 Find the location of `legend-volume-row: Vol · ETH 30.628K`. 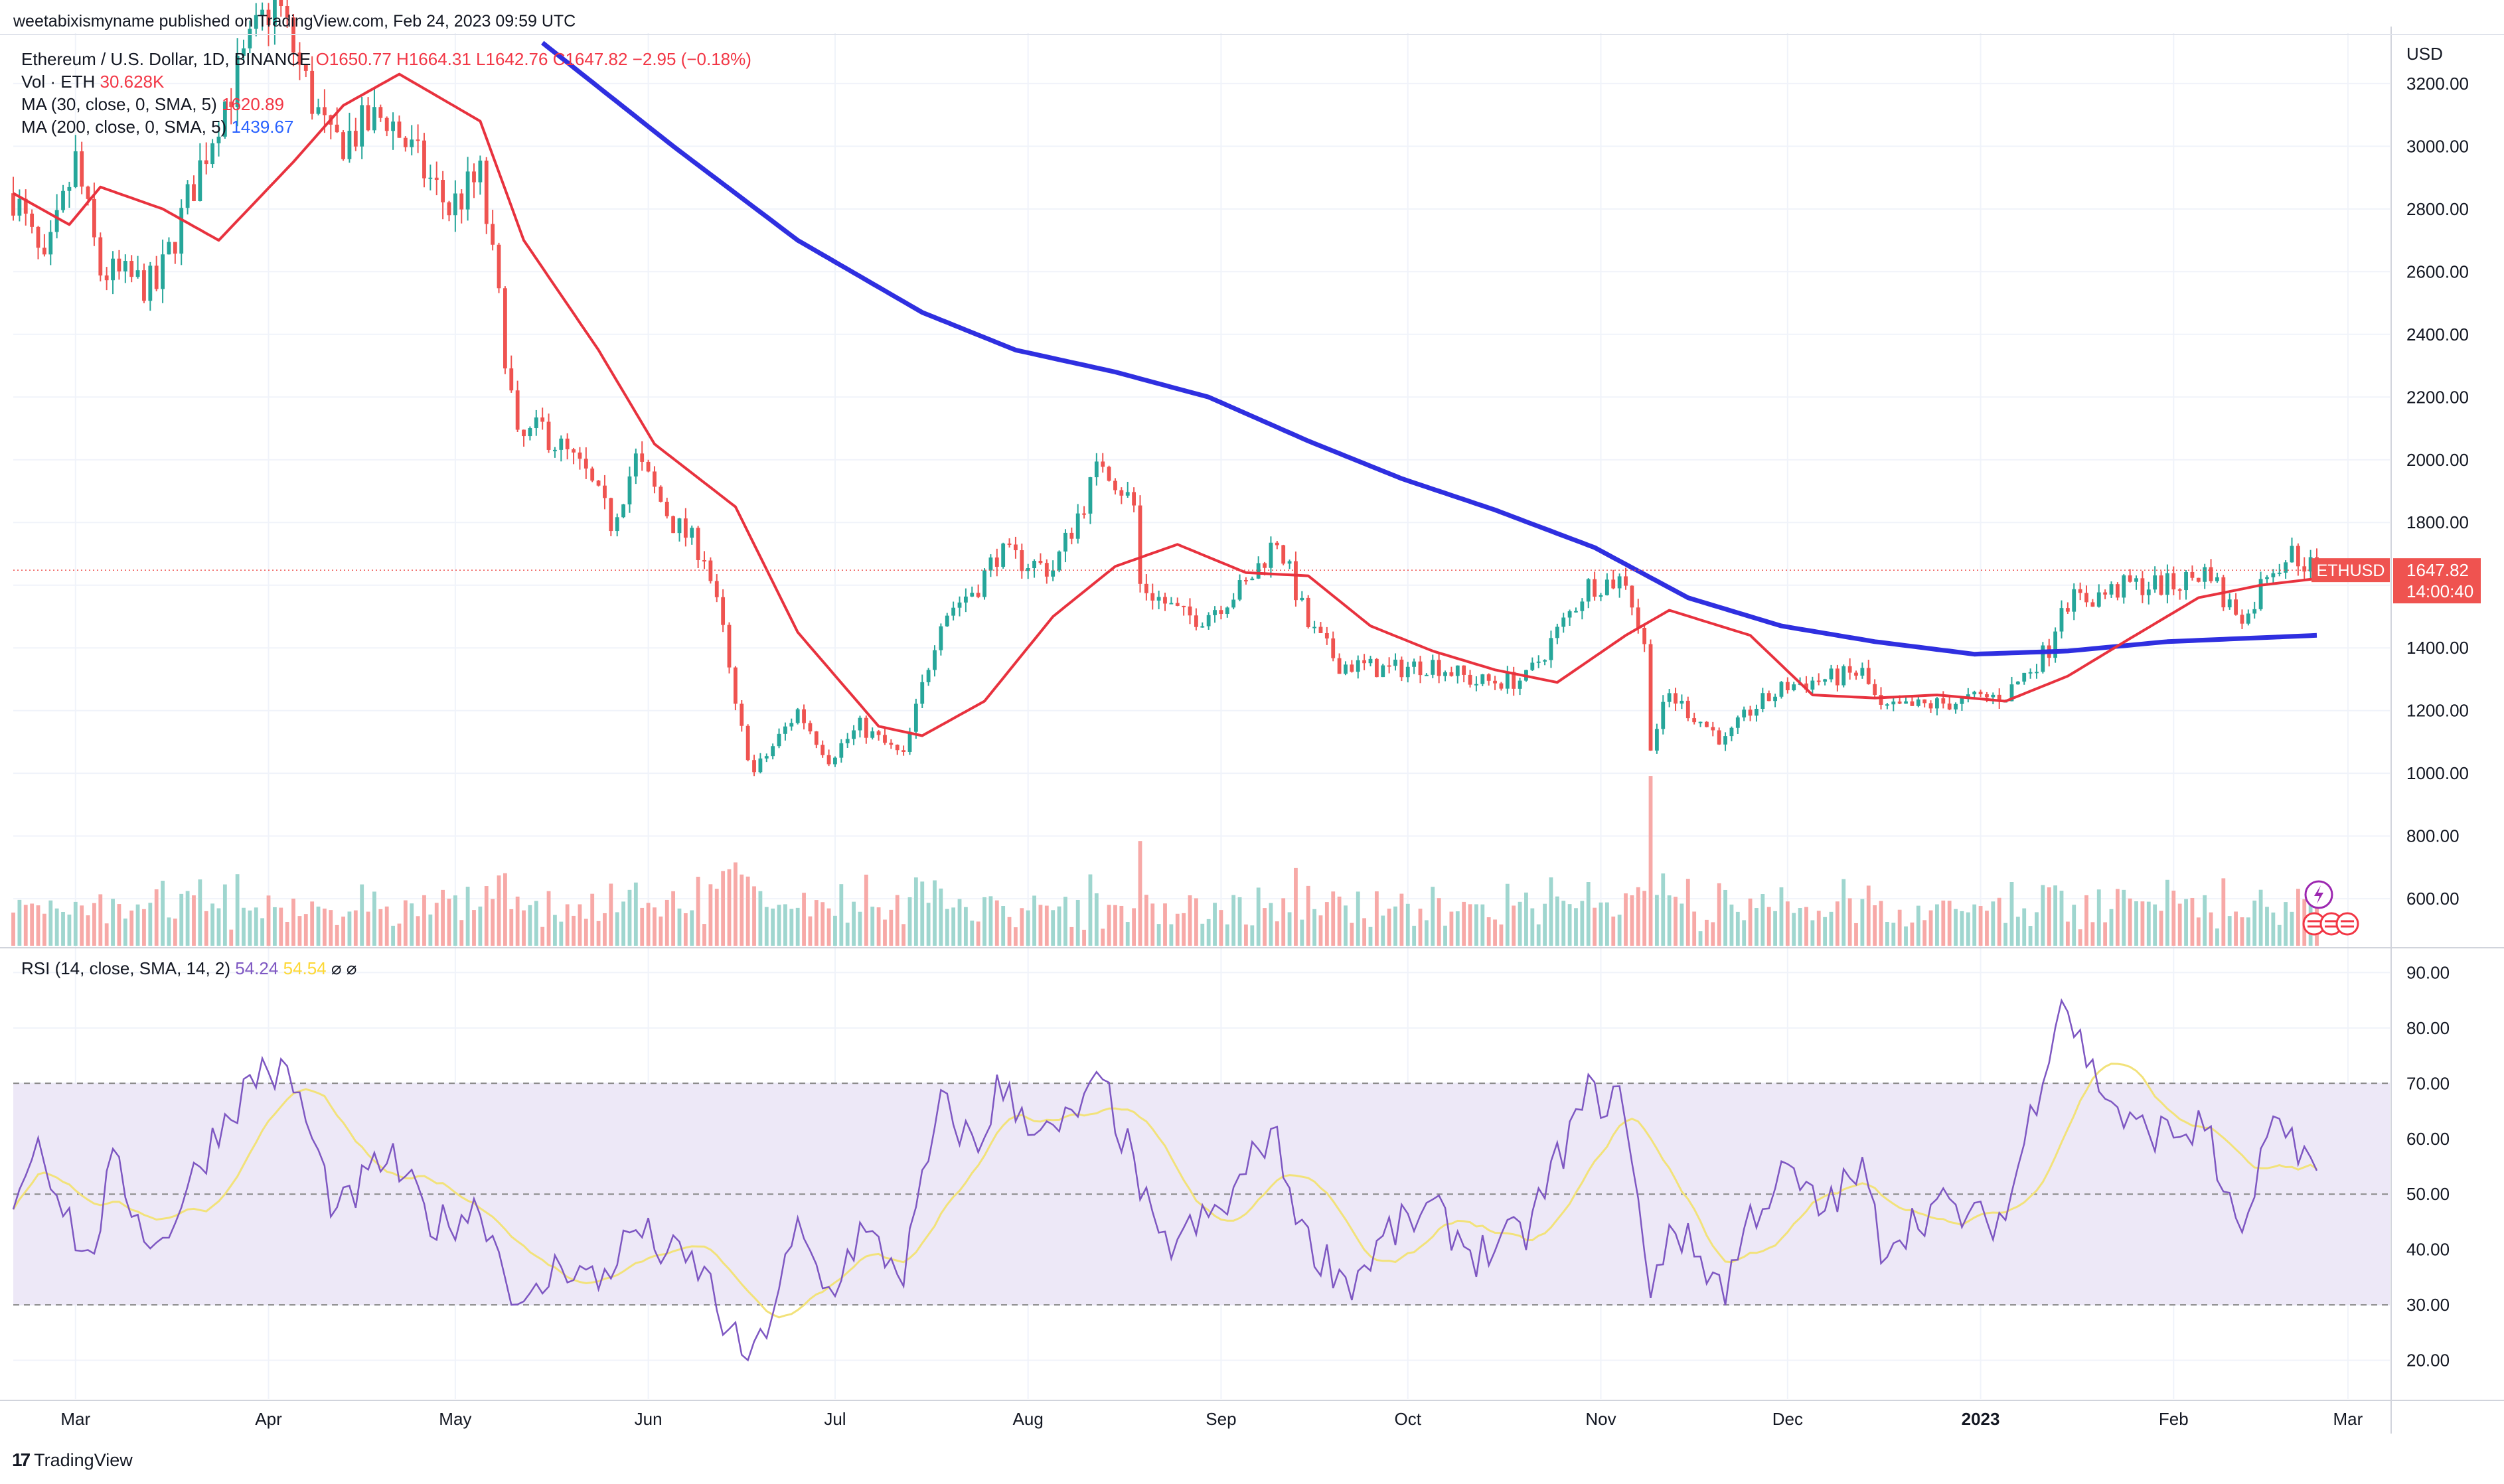

legend-volume-row: Vol · ETH 30.628K is located at coordinates (386, 81).